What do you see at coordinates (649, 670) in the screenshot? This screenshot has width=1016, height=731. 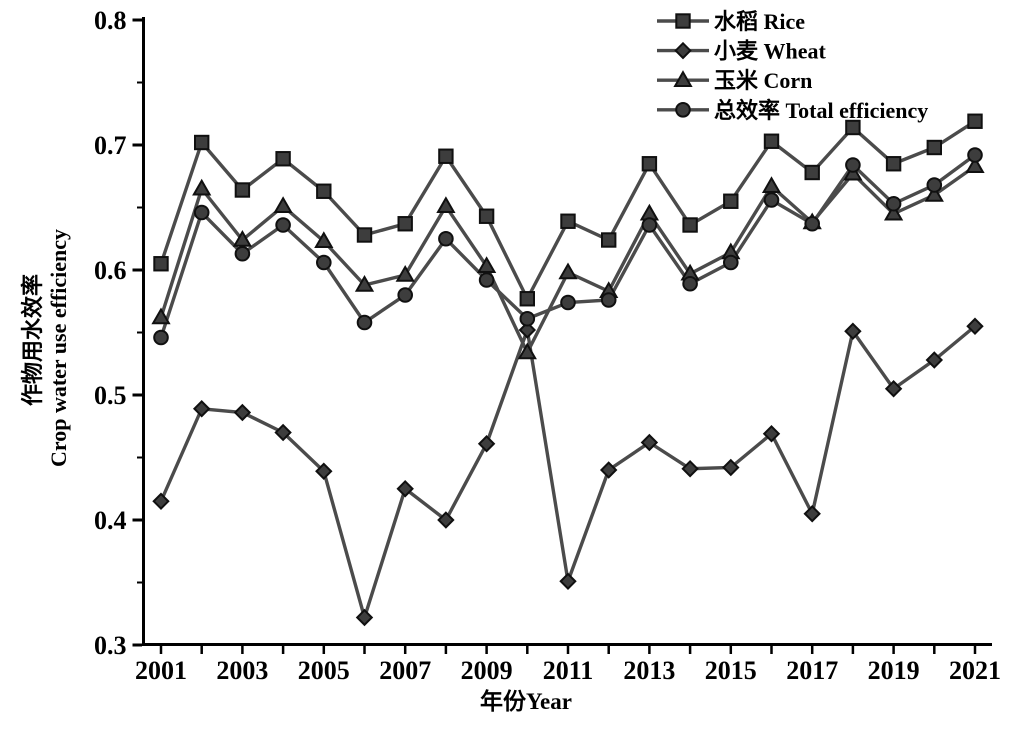 I see `x-tick-label: 2013` at bounding box center [649, 670].